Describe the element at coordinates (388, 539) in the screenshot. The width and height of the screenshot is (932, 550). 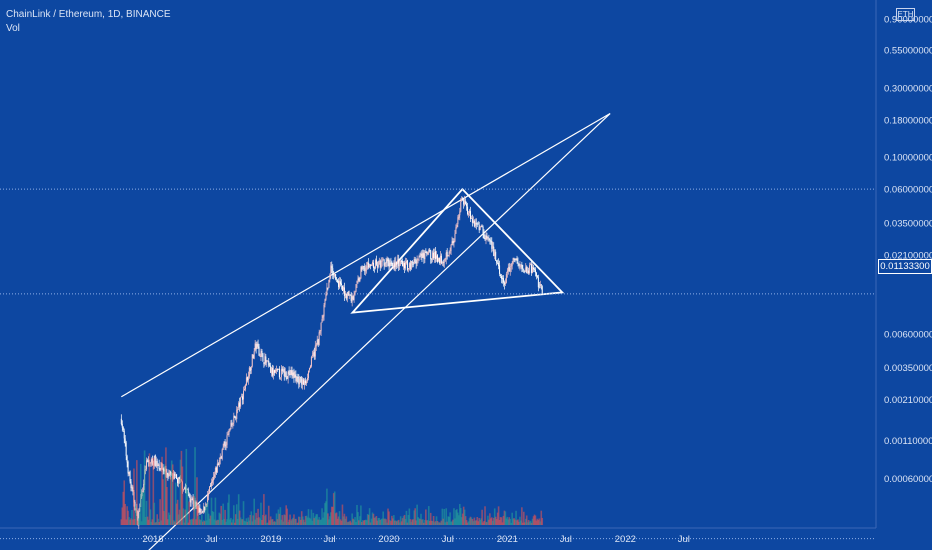
I see `time-axis-tick-label: 2020` at that location.